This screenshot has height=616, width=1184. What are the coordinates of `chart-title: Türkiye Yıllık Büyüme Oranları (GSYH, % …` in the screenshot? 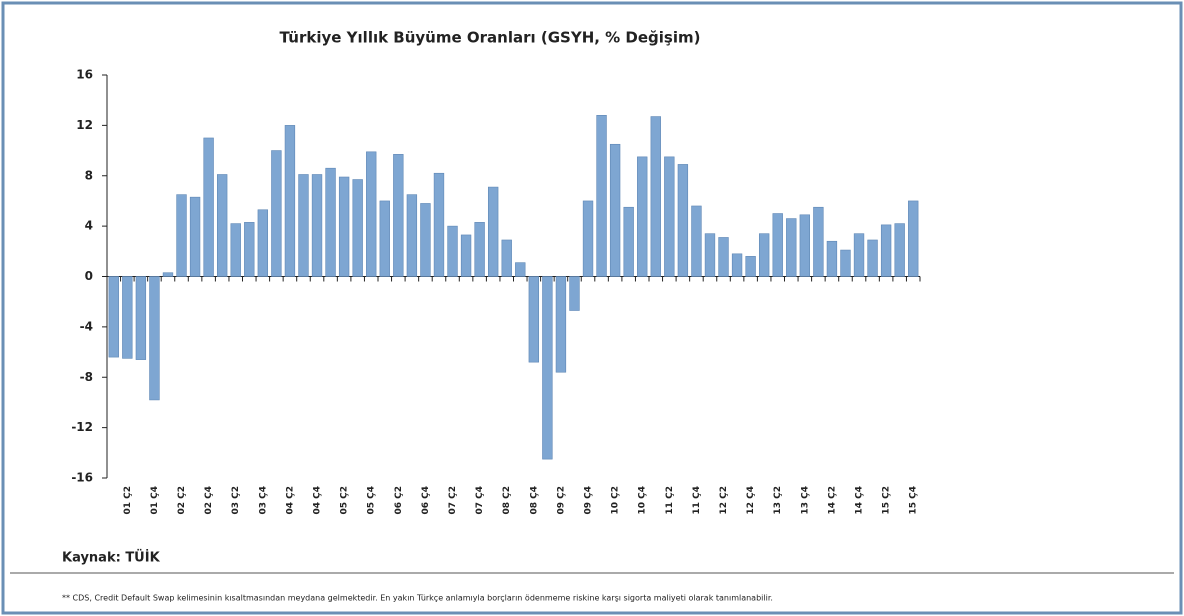 It's located at (490, 38).